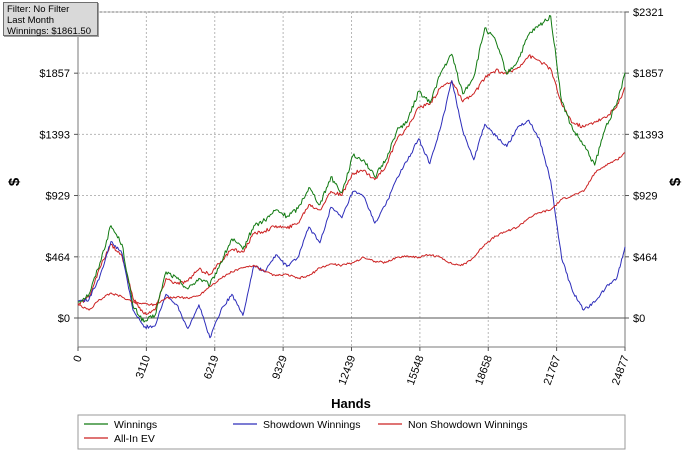  What do you see at coordinates (58, 258) in the screenshot?
I see `y-tick-label-left: $464` at bounding box center [58, 258].